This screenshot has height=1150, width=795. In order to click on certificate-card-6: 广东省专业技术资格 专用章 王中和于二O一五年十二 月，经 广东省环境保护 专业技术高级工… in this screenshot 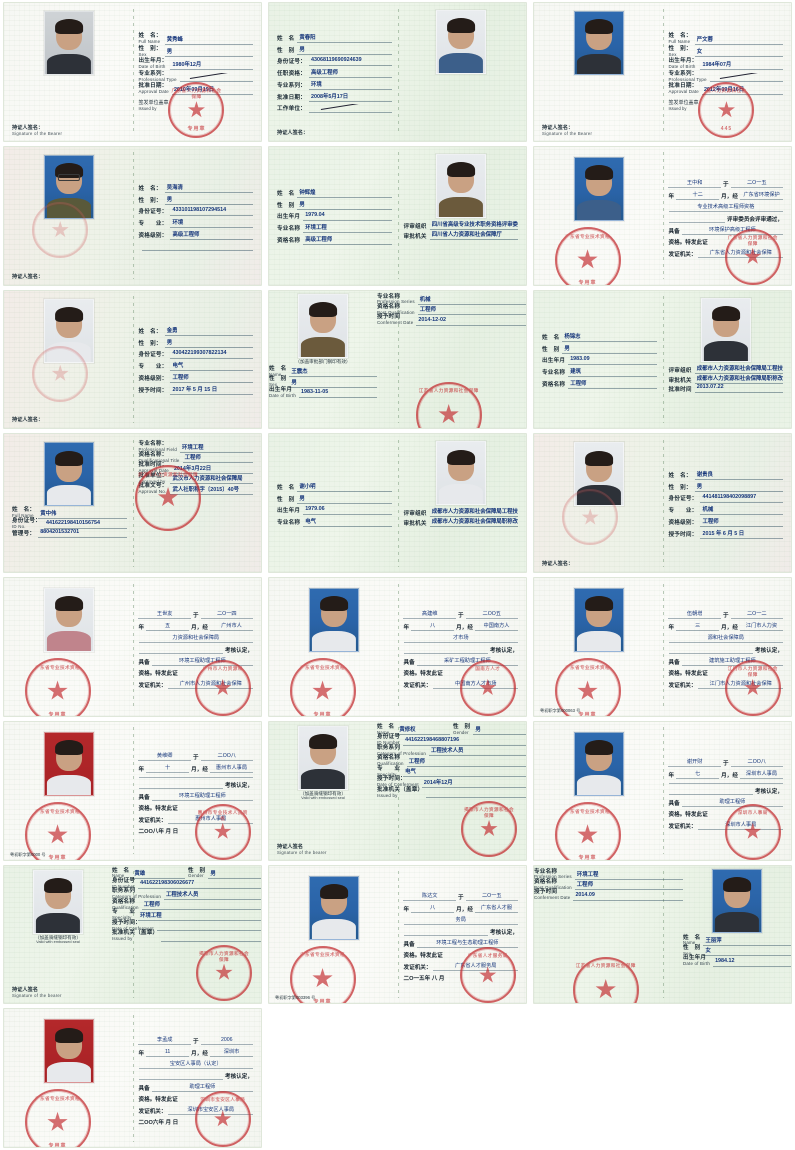, I will do `click(662, 215)`.